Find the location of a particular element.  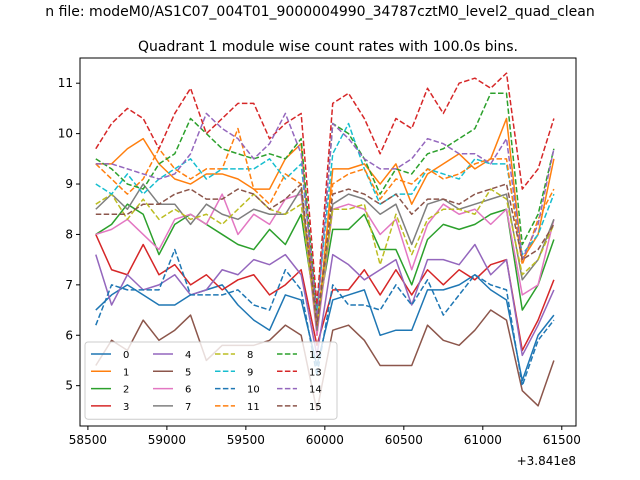

legend-label-1: 1 is located at coordinates (126, 372).